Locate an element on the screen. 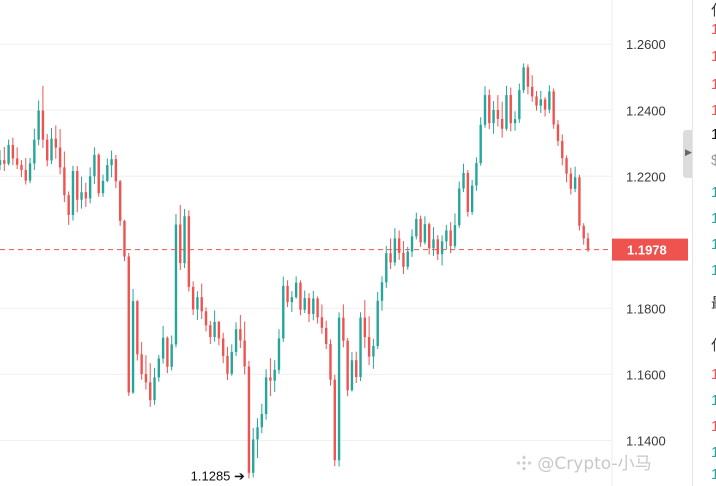 The height and width of the screenshot is (486, 716). current-price-tag: 1.1978 is located at coordinates (650, 249).